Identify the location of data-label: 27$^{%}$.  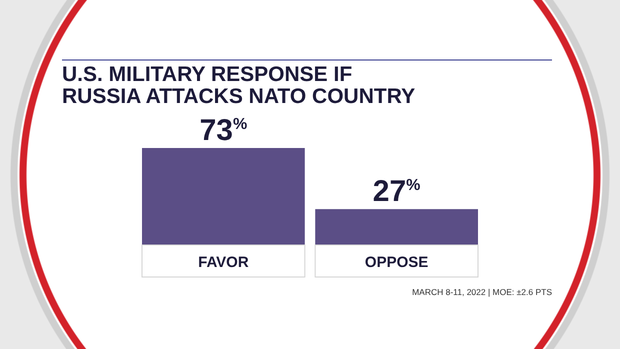
(396, 191).